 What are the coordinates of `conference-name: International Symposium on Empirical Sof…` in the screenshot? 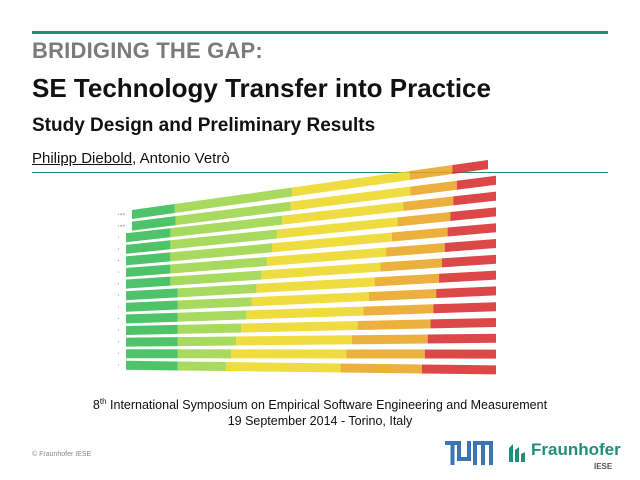 It's located at (327, 405).